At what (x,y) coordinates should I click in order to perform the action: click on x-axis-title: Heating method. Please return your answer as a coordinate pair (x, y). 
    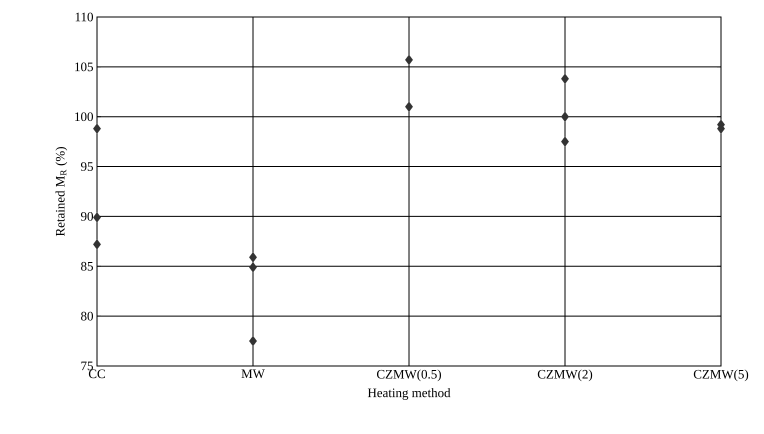
    Looking at the image, I should click on (409, 394).